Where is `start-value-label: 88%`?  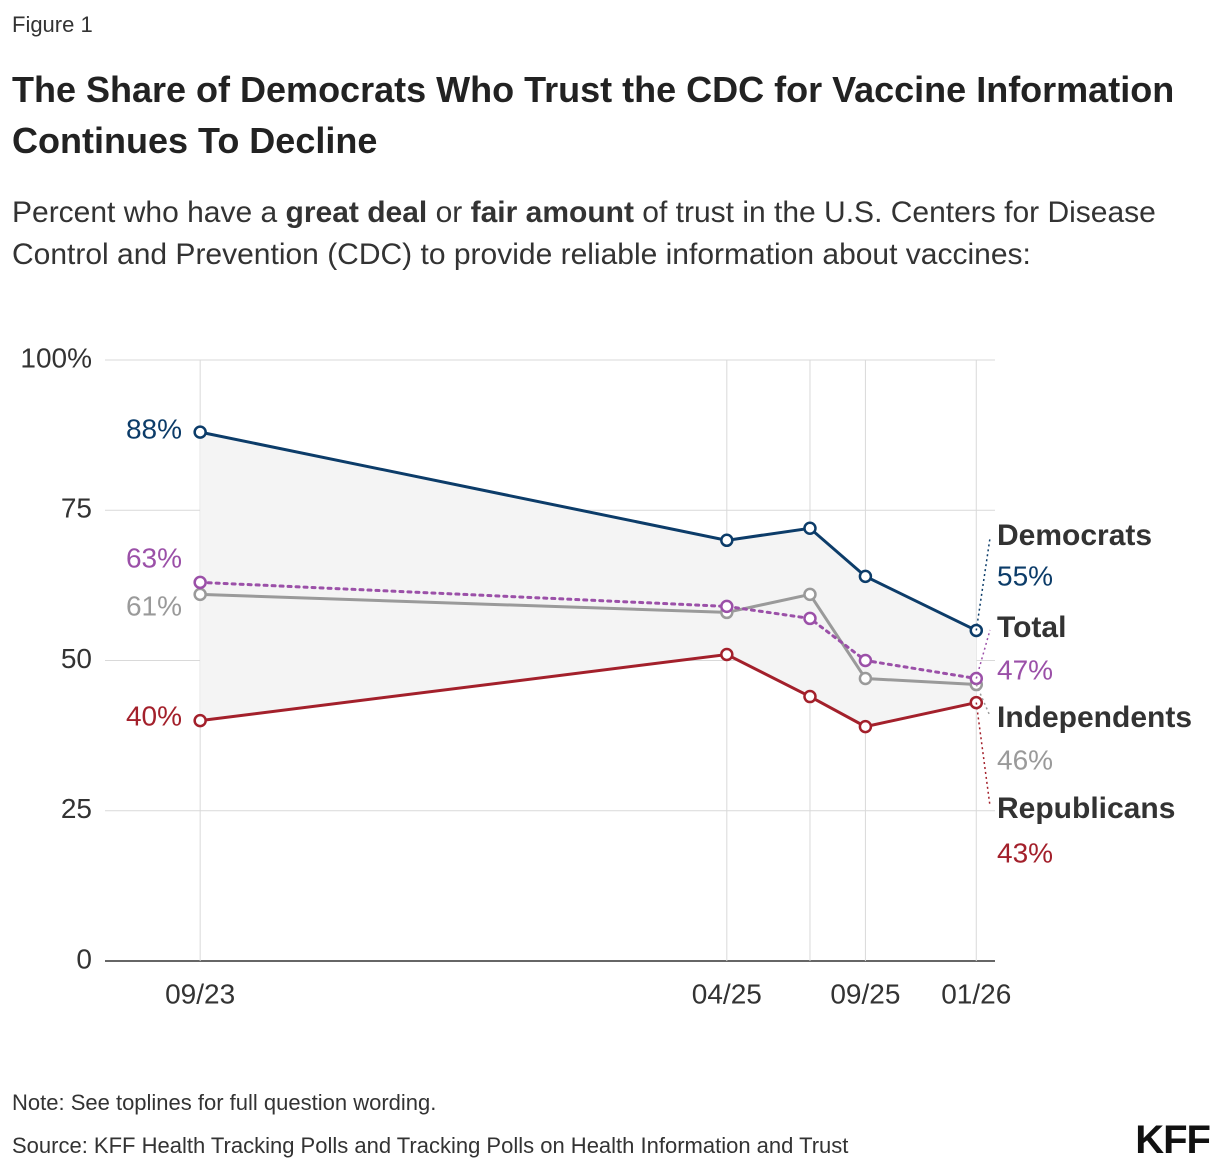 start-value-label: 88% is located at coordinates (154, 428).